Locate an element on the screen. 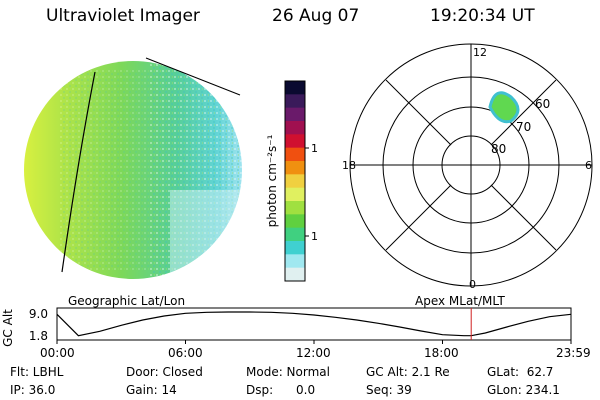  svg-text: 10 is located at coordinates (314, 236).